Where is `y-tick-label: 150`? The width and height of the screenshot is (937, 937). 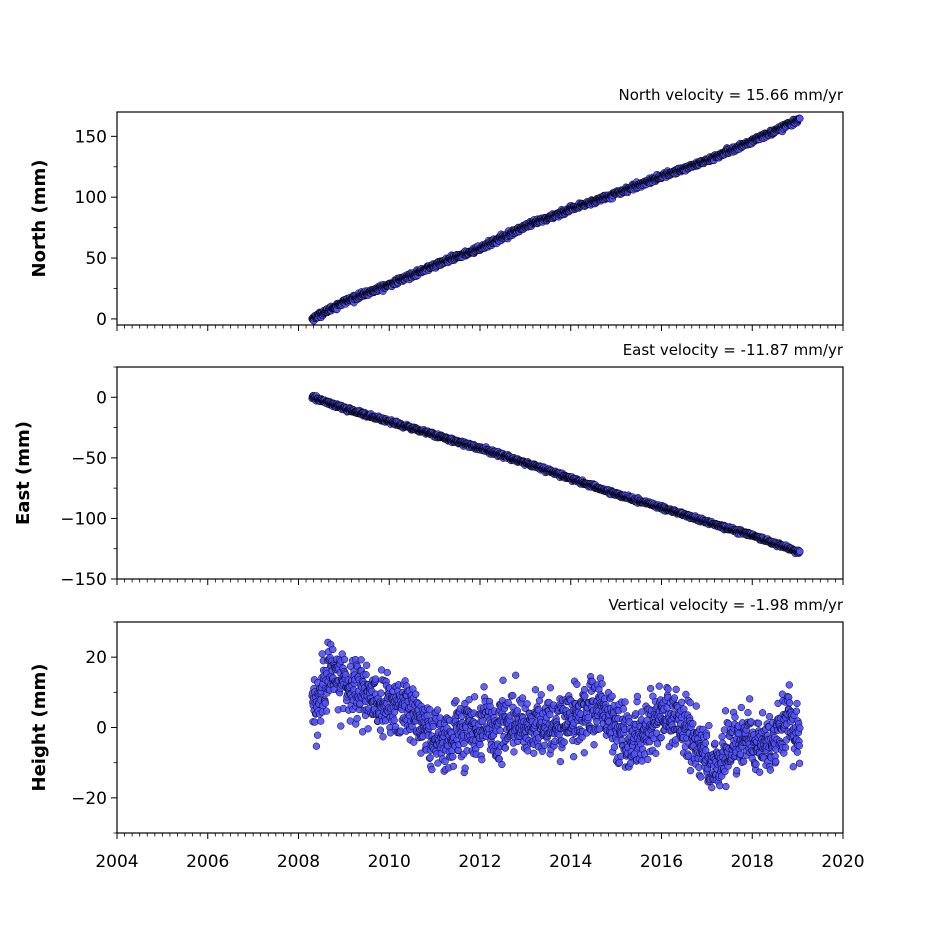
y-tick-label: 150 is located at coordinates (91, 137).